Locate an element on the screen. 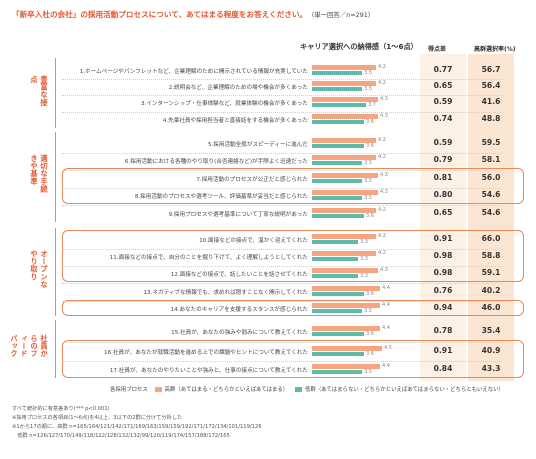  value-label-high-2: 4.2 is located at coordinates (382, 83).